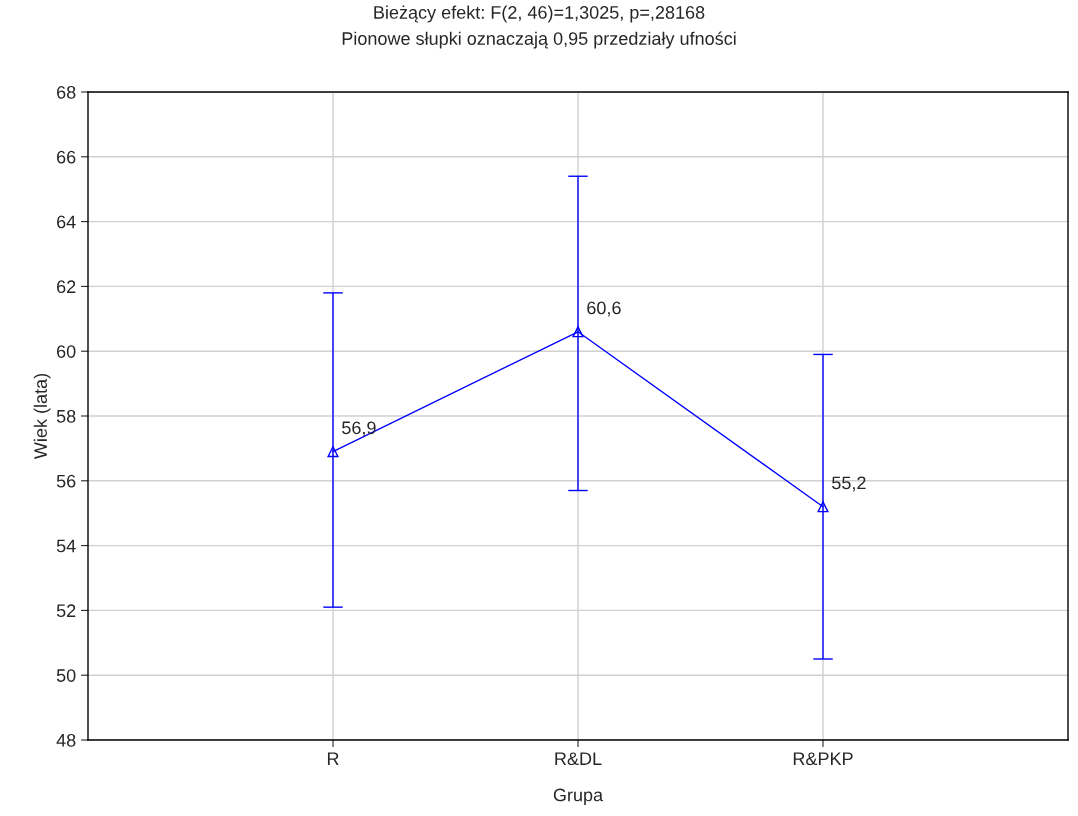 The image size is (1078, 816). What do you see at coordinates (333, 758) in the screenshot?
I see `x-tick-label: R` at bounding box center [333, 758].